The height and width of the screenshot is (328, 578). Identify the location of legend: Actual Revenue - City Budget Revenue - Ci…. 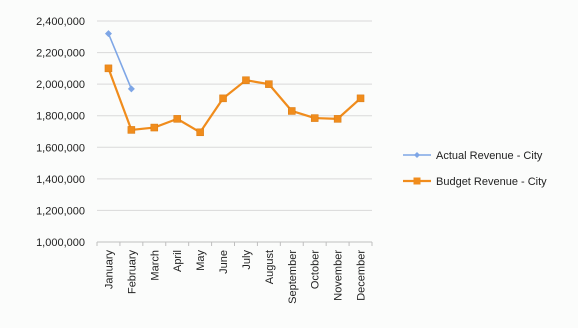
(475, 169).